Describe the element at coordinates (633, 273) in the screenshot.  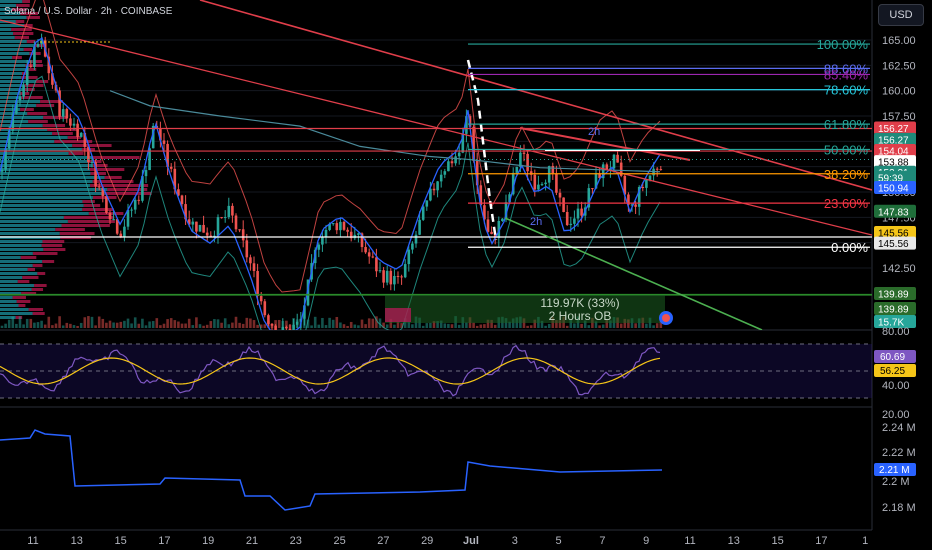
I see `trend-line-support` at that location.